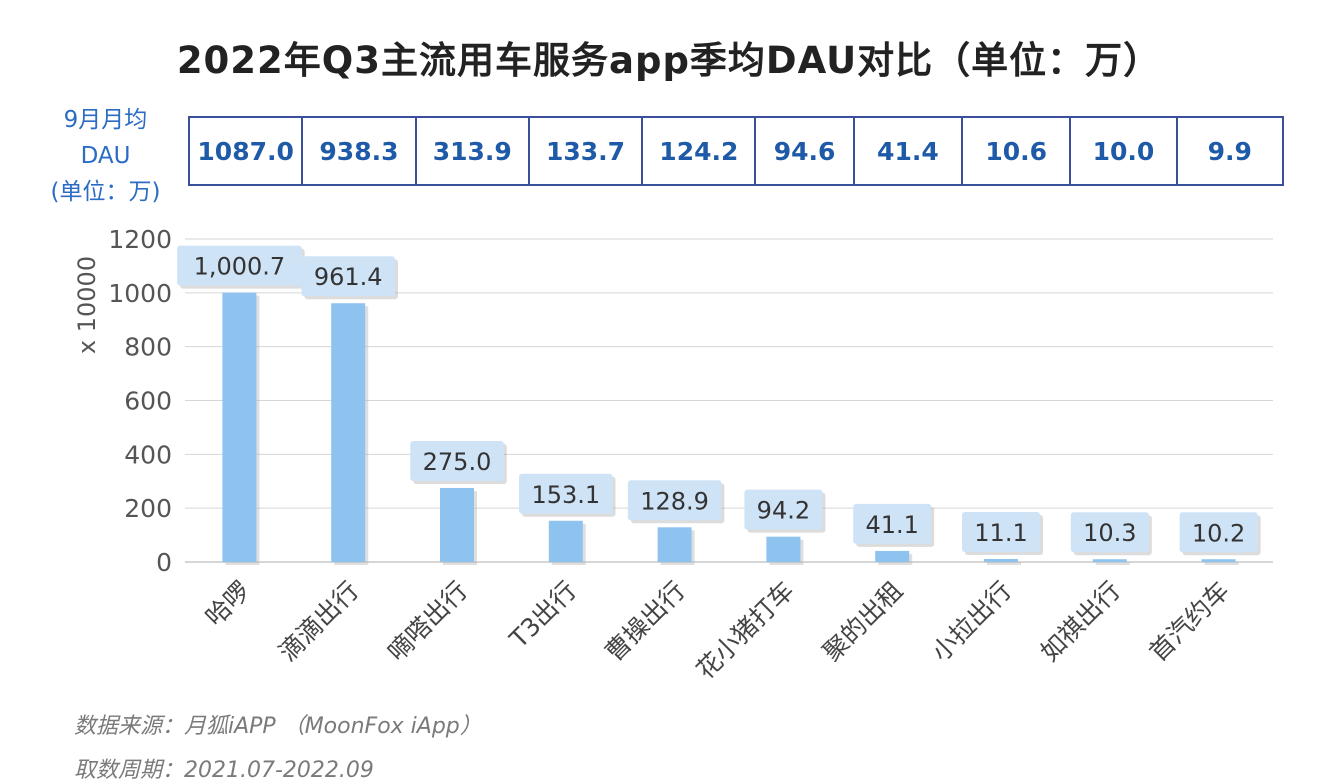 This screenshot has width=1338, height=784. I want to click on x-tick-label: 曹操出行, so click(645, 621).